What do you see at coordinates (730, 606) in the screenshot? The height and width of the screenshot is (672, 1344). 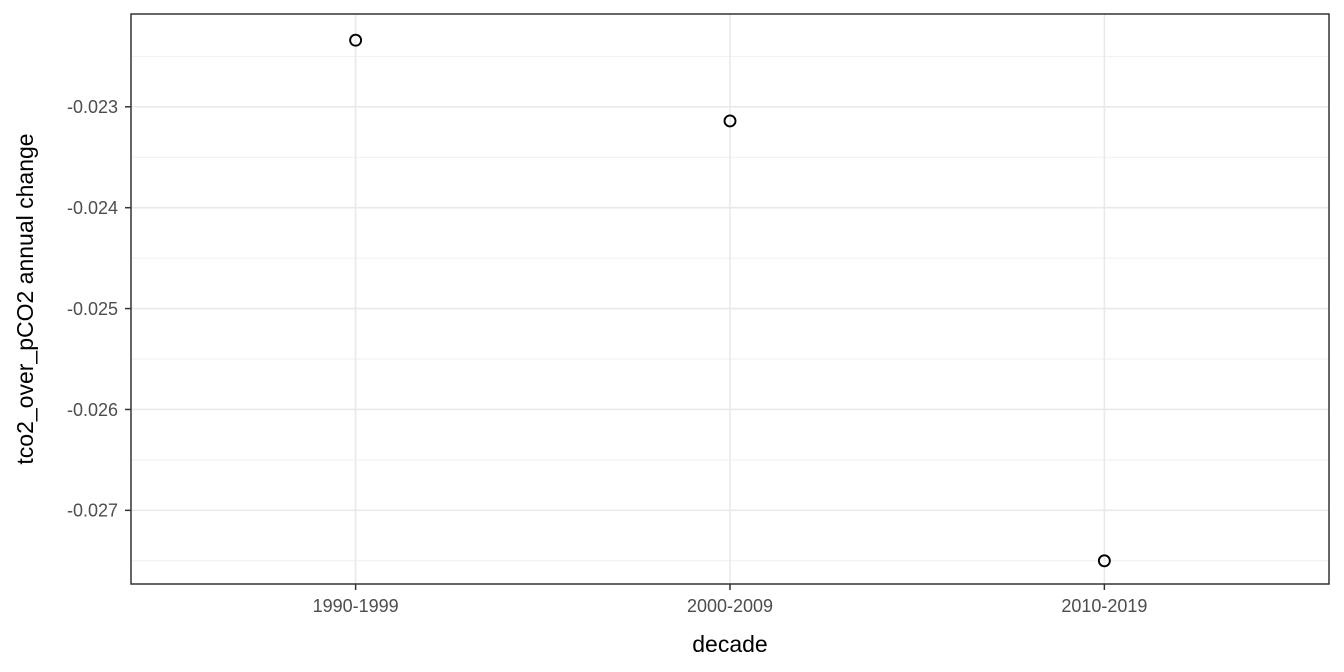 I see `x-tick-label: 2000-2009` at bounding box center [730, 606].